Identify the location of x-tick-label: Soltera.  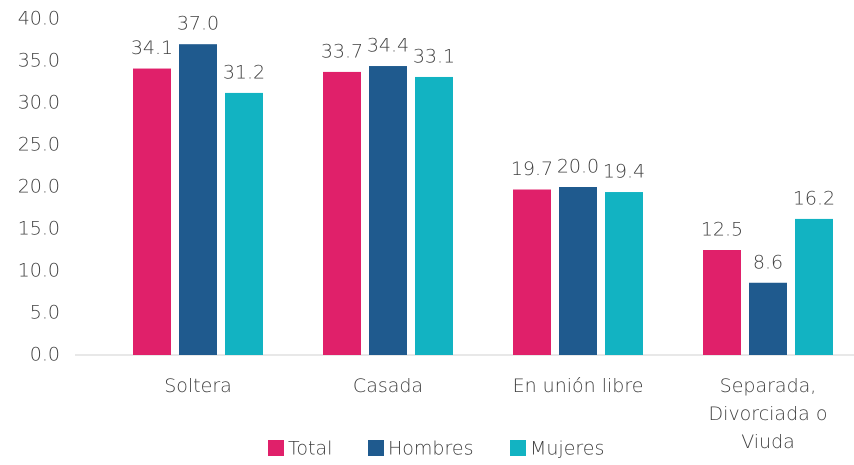
(198, 386).